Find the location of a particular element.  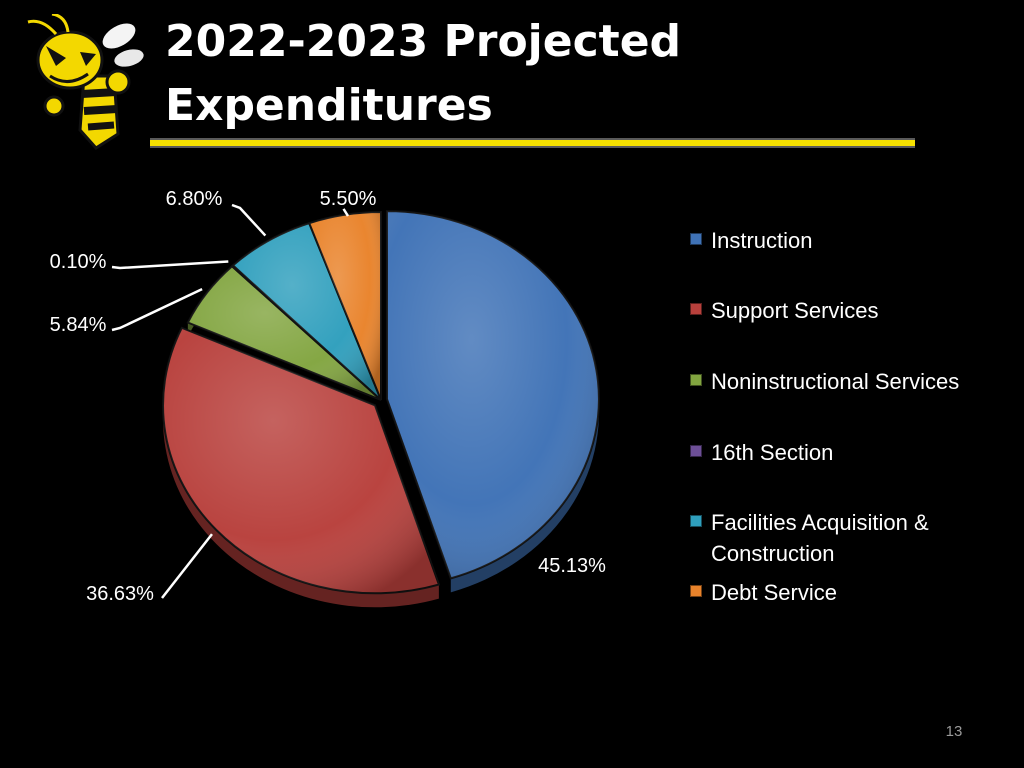

legend-item-16th-section: 16th Section is located at coordinates (840, 452).